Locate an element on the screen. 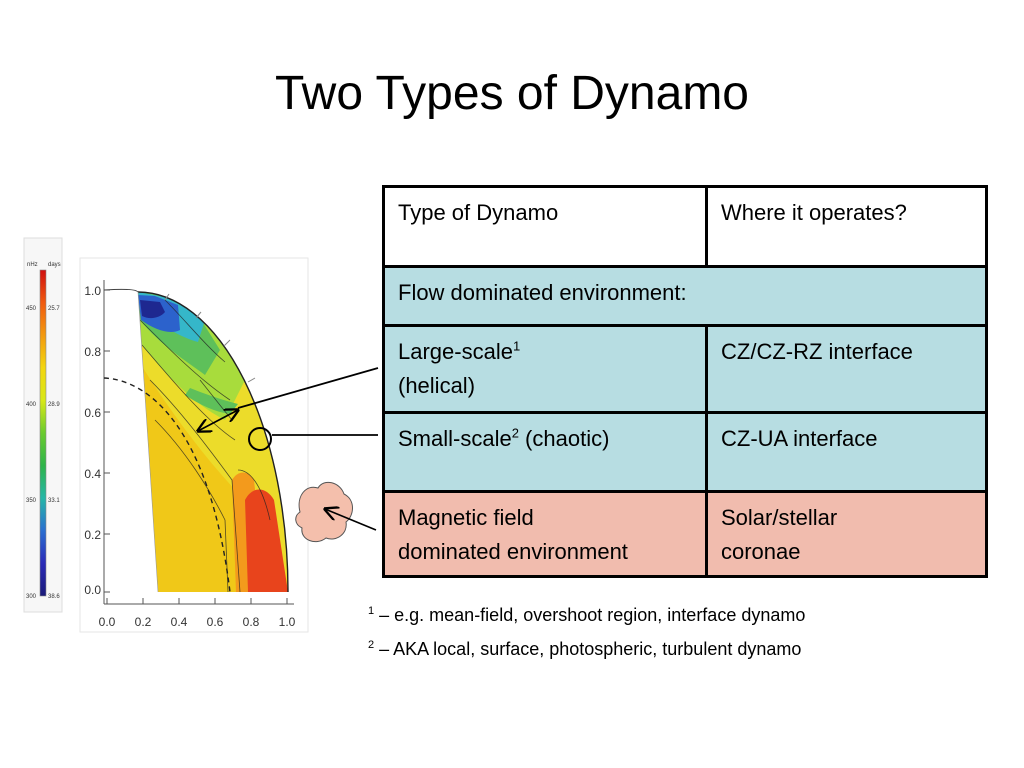  quadrant-inner-edge is located at coordinates (148, 442).